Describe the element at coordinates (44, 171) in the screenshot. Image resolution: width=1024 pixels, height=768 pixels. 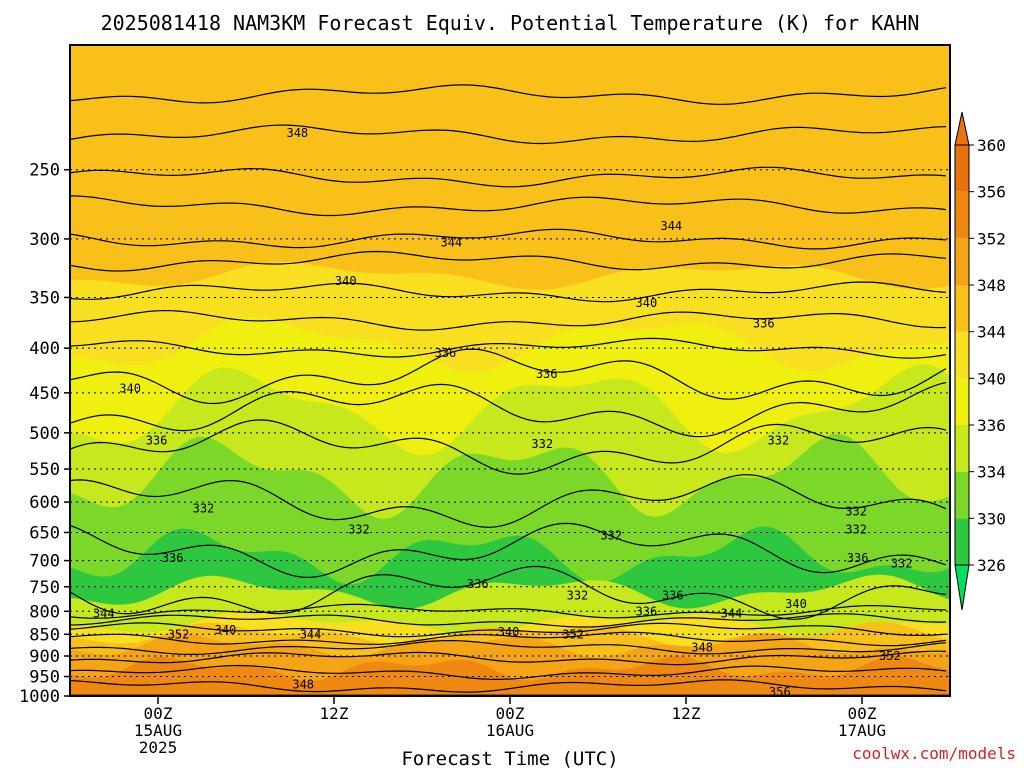
I see `y-tick-label: 250` at that location.